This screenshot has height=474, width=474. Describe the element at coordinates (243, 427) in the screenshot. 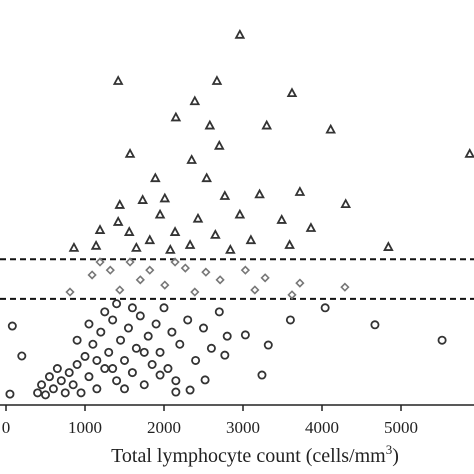

I see `x-tick-label: 3000` at that location.